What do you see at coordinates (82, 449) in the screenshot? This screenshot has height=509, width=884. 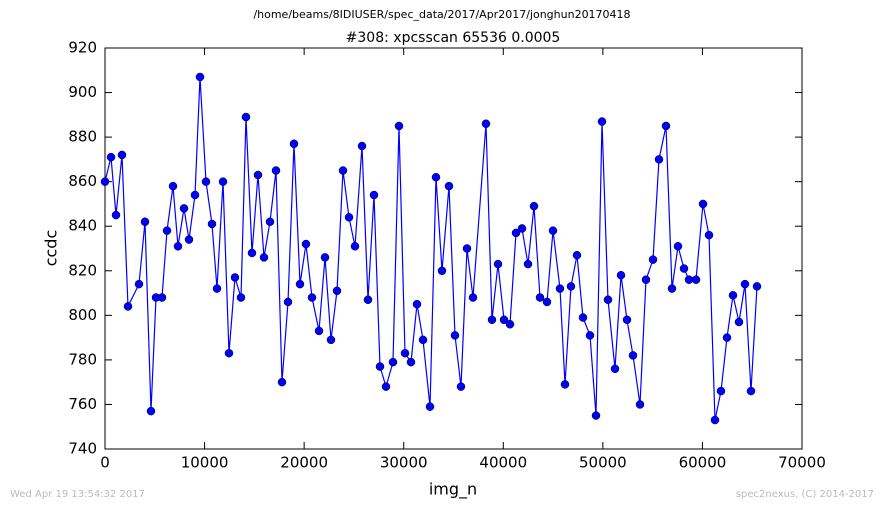 I see `y-tick-label: 740` at bounding box center [82, 449].